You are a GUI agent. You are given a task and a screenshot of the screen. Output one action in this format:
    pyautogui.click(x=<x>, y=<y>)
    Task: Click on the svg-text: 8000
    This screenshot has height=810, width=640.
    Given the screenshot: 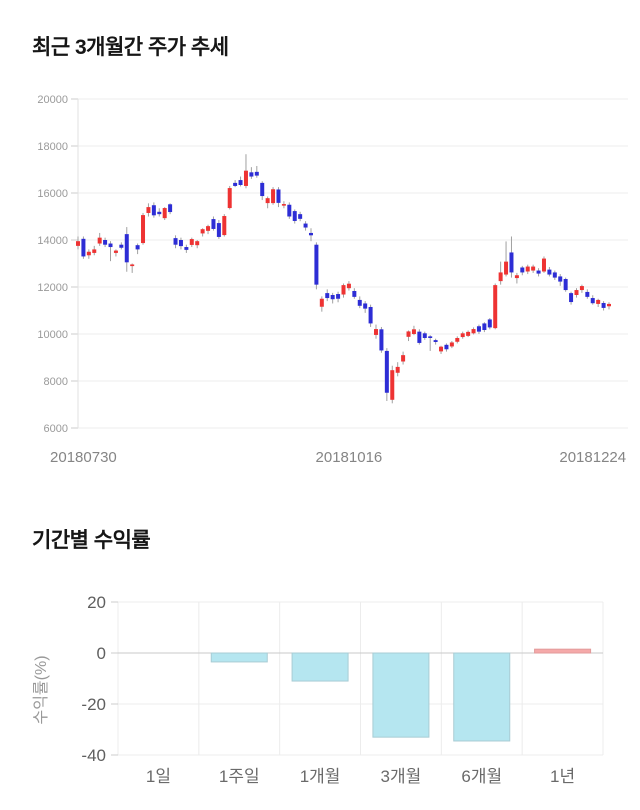 What is the action you would take?
    pyautogui.click(x=56, y=382)
    